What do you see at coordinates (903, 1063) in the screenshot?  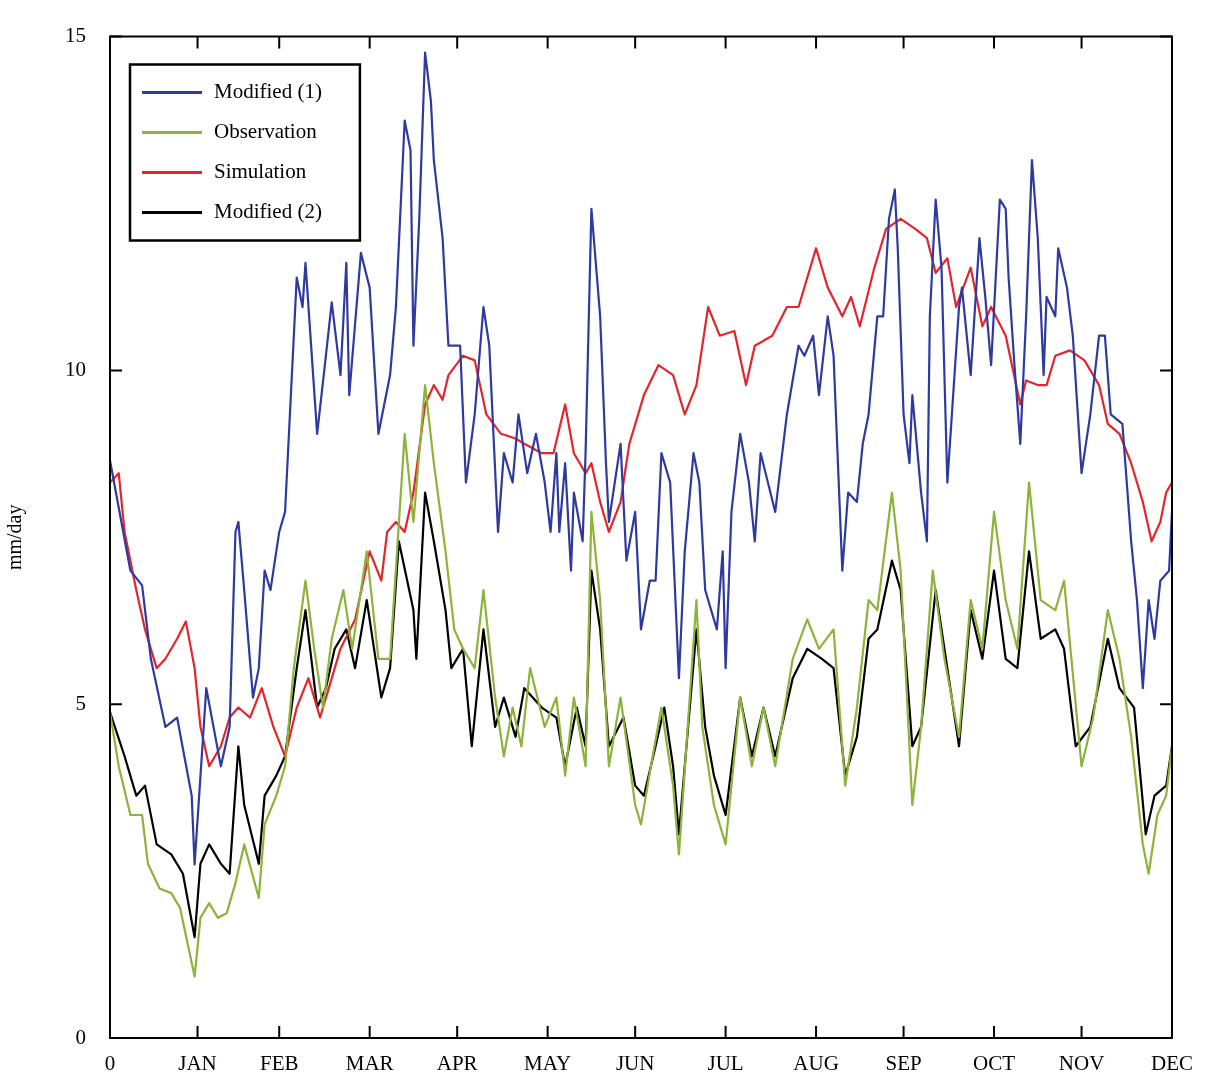 I see `x-tick-label: SEP` at bounding box center [903, 1063].